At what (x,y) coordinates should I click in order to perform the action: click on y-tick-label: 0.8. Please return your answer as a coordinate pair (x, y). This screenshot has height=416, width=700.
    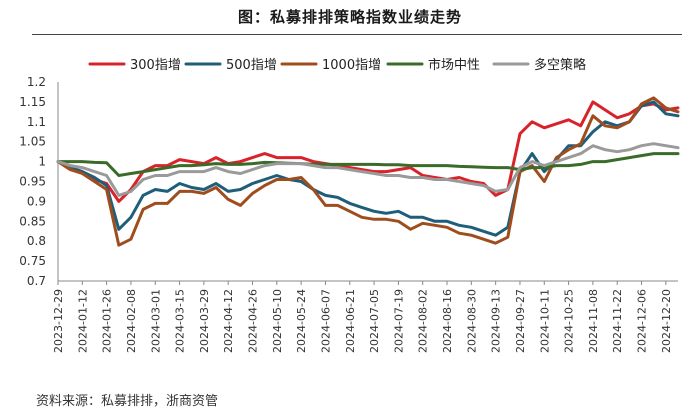
    Looking at the image, I should click on (36, 241).